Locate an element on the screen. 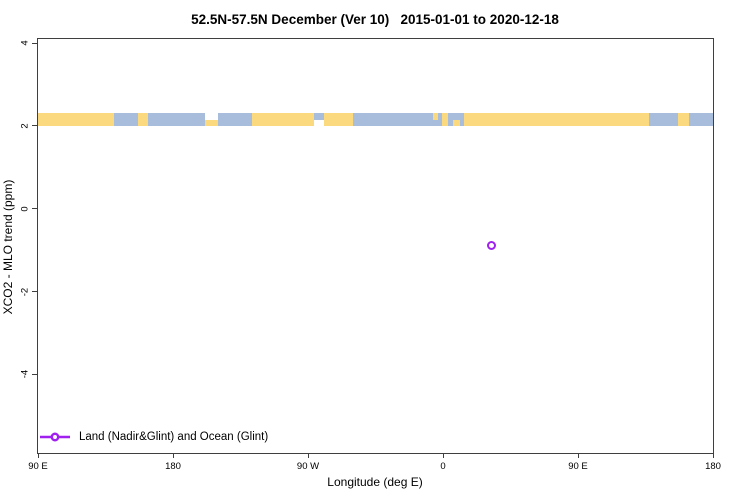 The image size is (750, 500). x-tick-label: 90 W is located at coordinates (308, 466).